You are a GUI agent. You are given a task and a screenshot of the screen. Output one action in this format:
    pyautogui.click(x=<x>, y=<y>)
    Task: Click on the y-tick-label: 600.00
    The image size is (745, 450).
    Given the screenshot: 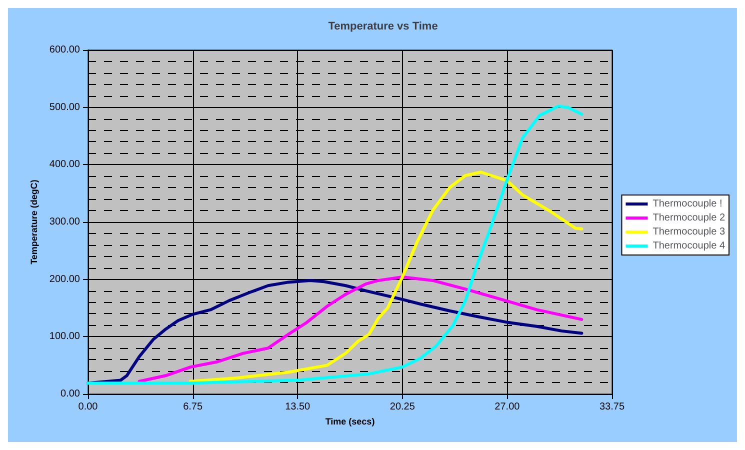 What is the action you would take?
    pyautogui.click(x=64, y=50)
    